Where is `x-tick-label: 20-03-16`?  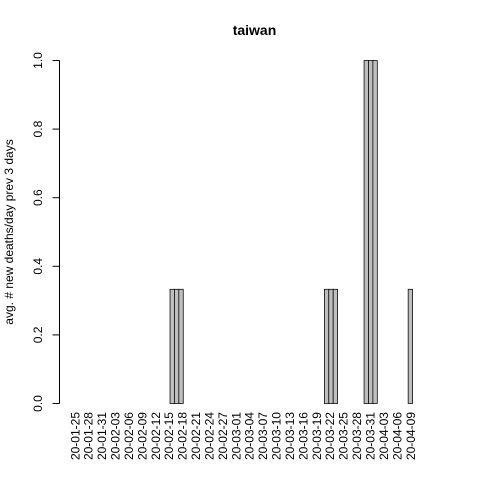
x-tick-label: 20-03-16 is located at coordinates (303, 436).